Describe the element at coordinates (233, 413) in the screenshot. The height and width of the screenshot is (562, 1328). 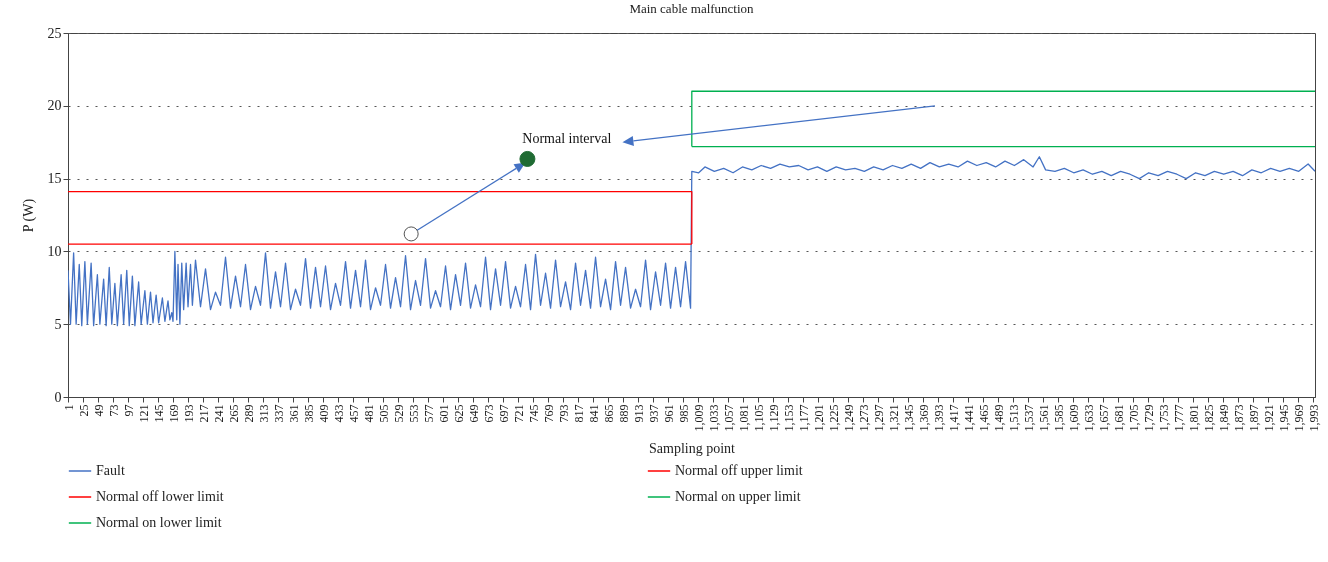
I see `x-tick-label: 265` at that location.